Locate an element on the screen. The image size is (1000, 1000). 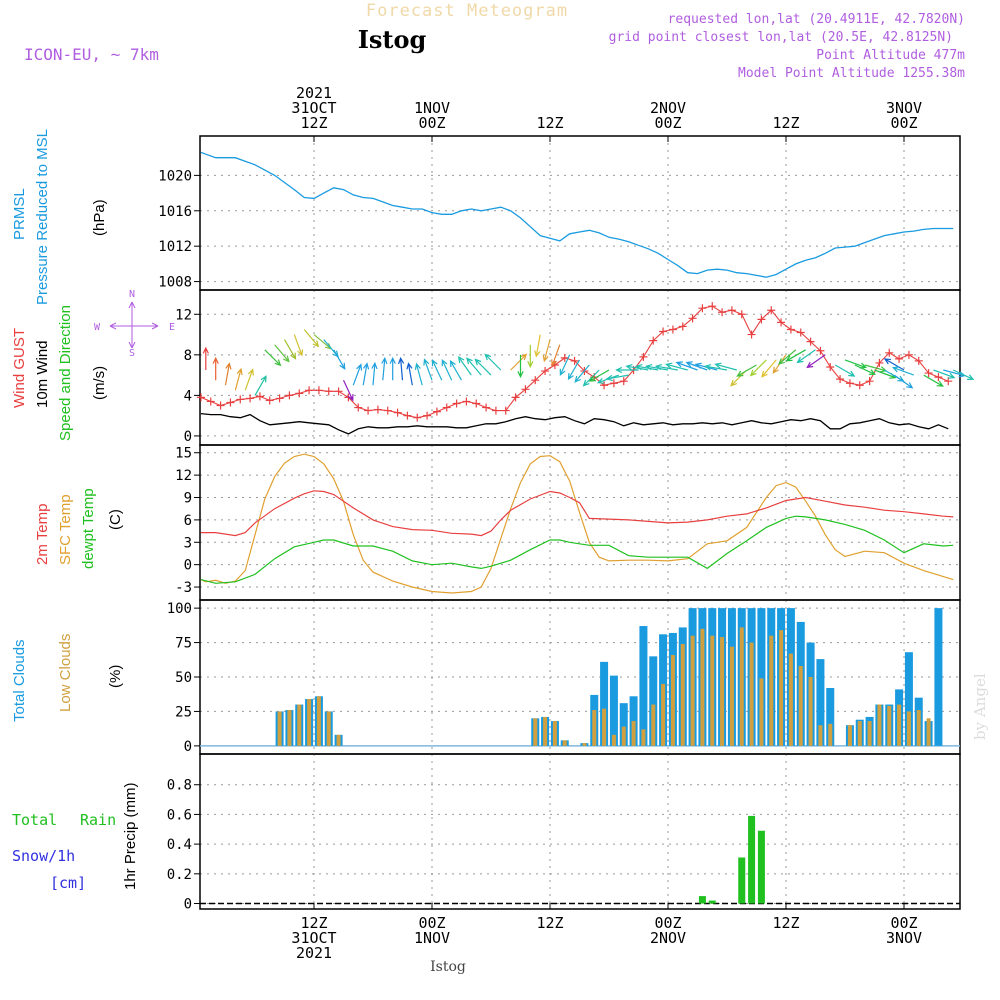
credit-label: by Angel is located at coordinates (980, 706).